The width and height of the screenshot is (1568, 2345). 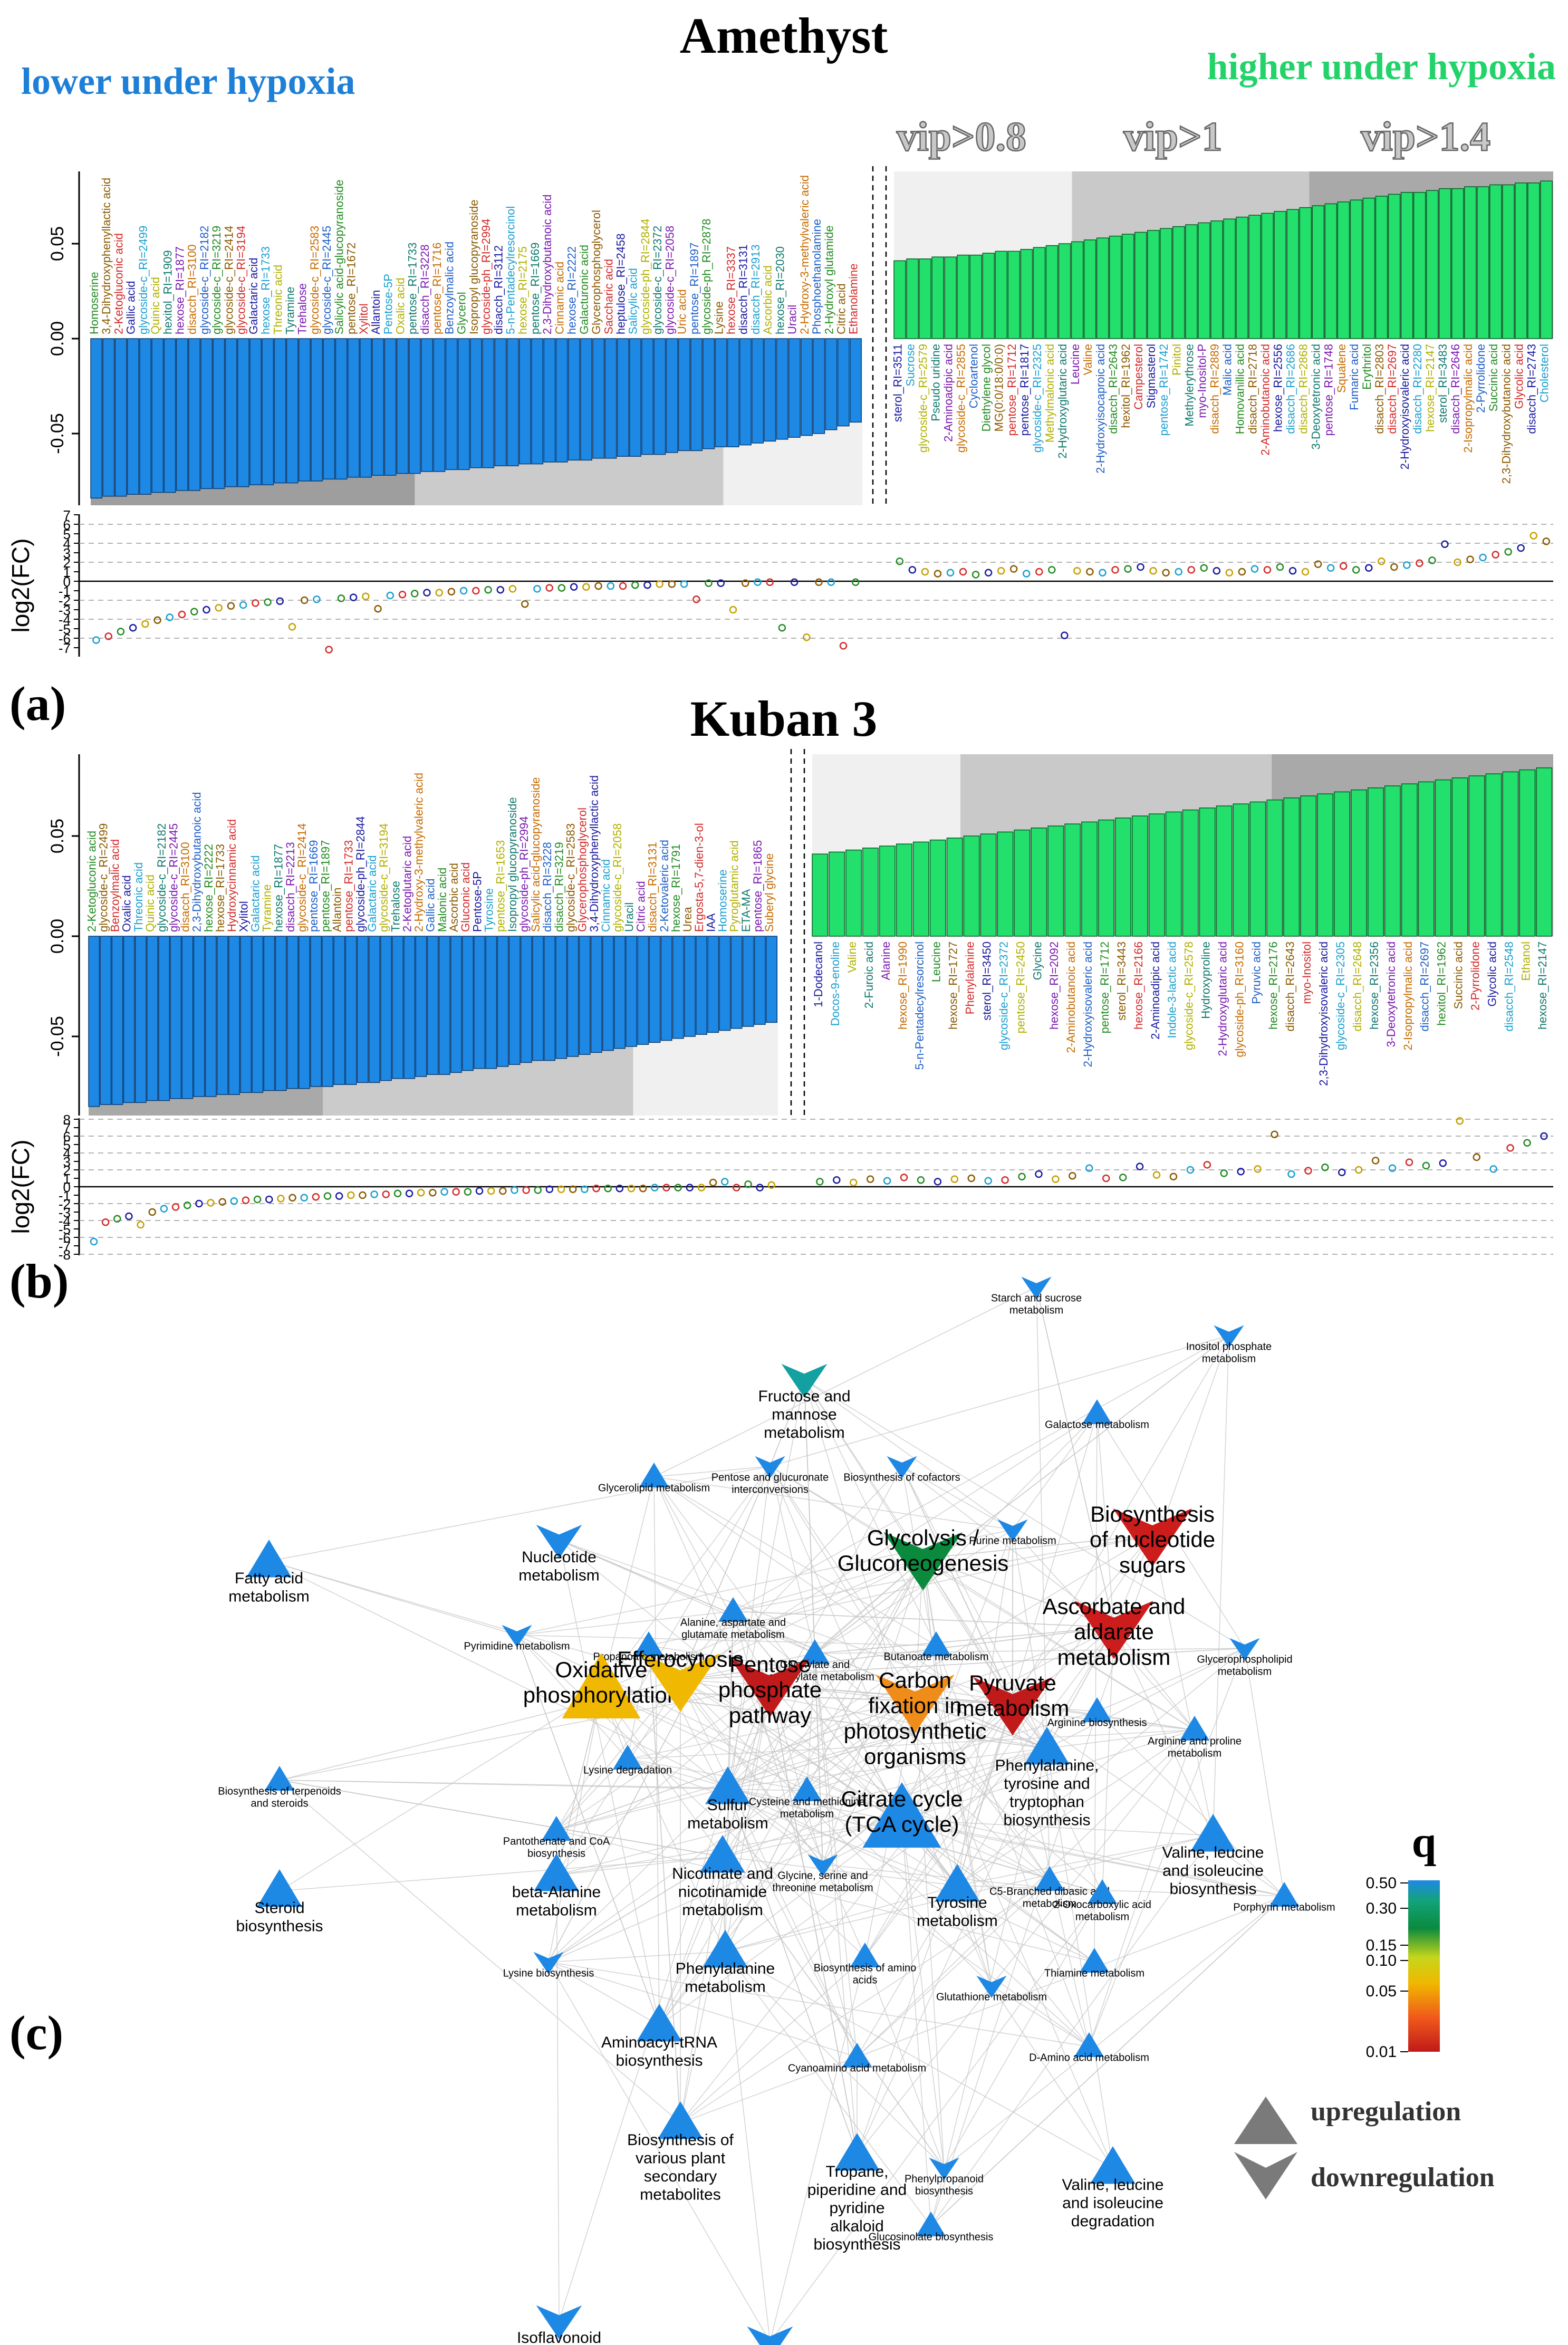 What do you see at coordinates (67, 1145) in the screenshot?
I see `fc-tick-label: 5` at bounding box center [67, 1145].